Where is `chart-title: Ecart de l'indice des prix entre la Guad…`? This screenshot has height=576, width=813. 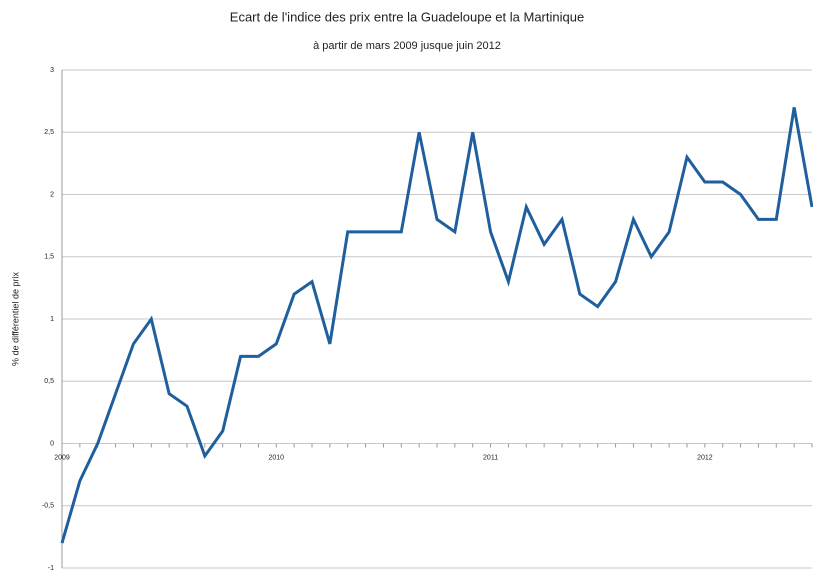 chart-title: Ecart de l'indice des prix entre la Guad… is located at coordinates (407, 16).